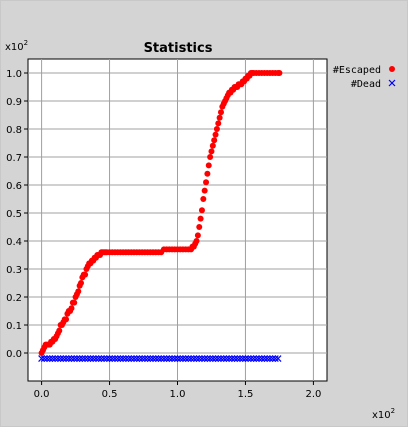 This screenshot has height=427, width=408. I want to click on x-tick-label: 2.0, so click(313, 394).